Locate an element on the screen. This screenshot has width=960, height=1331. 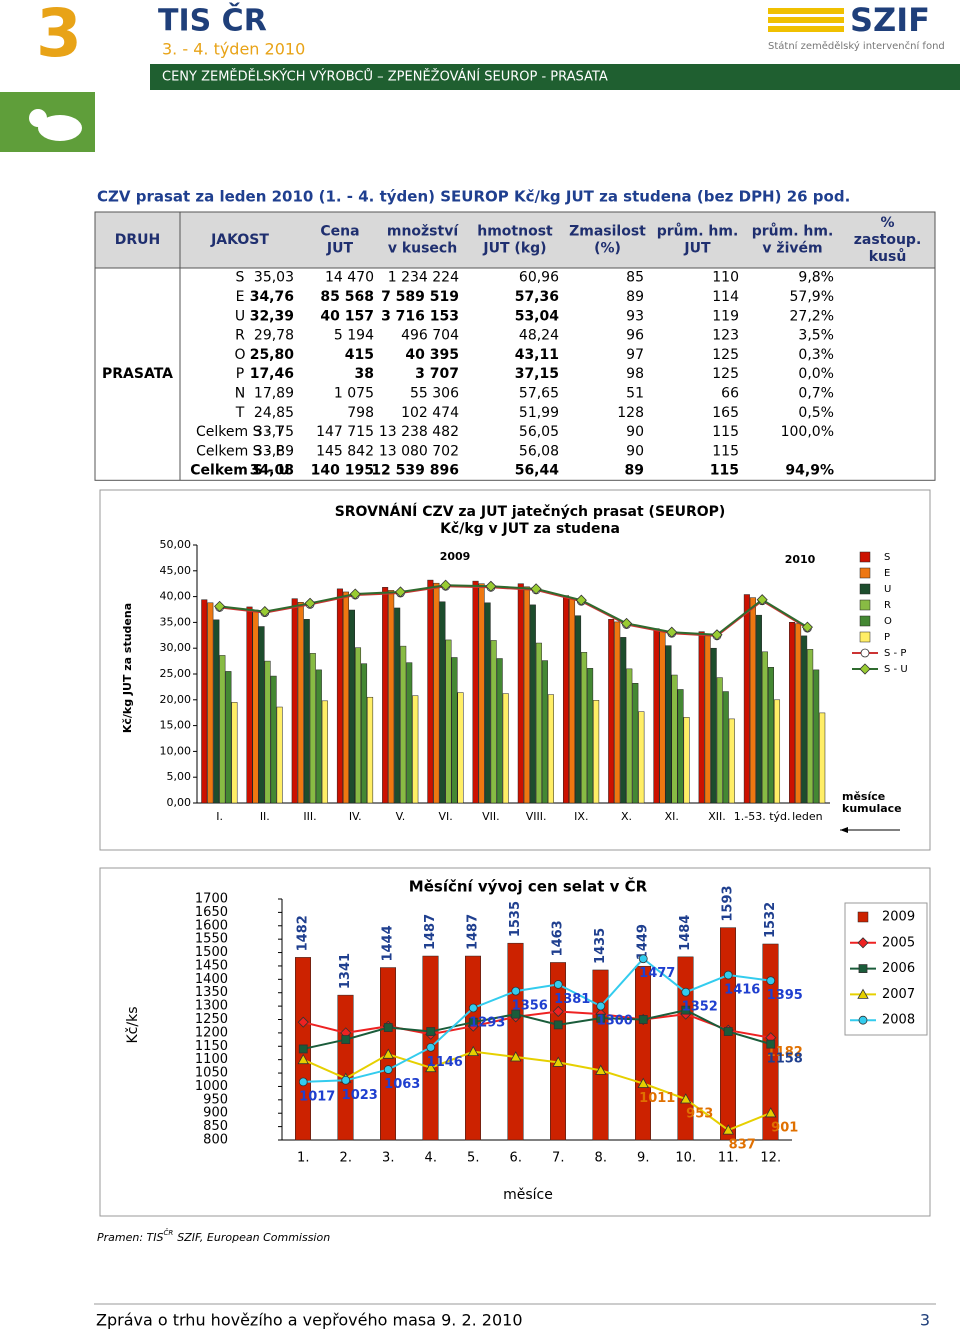
table-cell: T is located at coordinates (240, 413).